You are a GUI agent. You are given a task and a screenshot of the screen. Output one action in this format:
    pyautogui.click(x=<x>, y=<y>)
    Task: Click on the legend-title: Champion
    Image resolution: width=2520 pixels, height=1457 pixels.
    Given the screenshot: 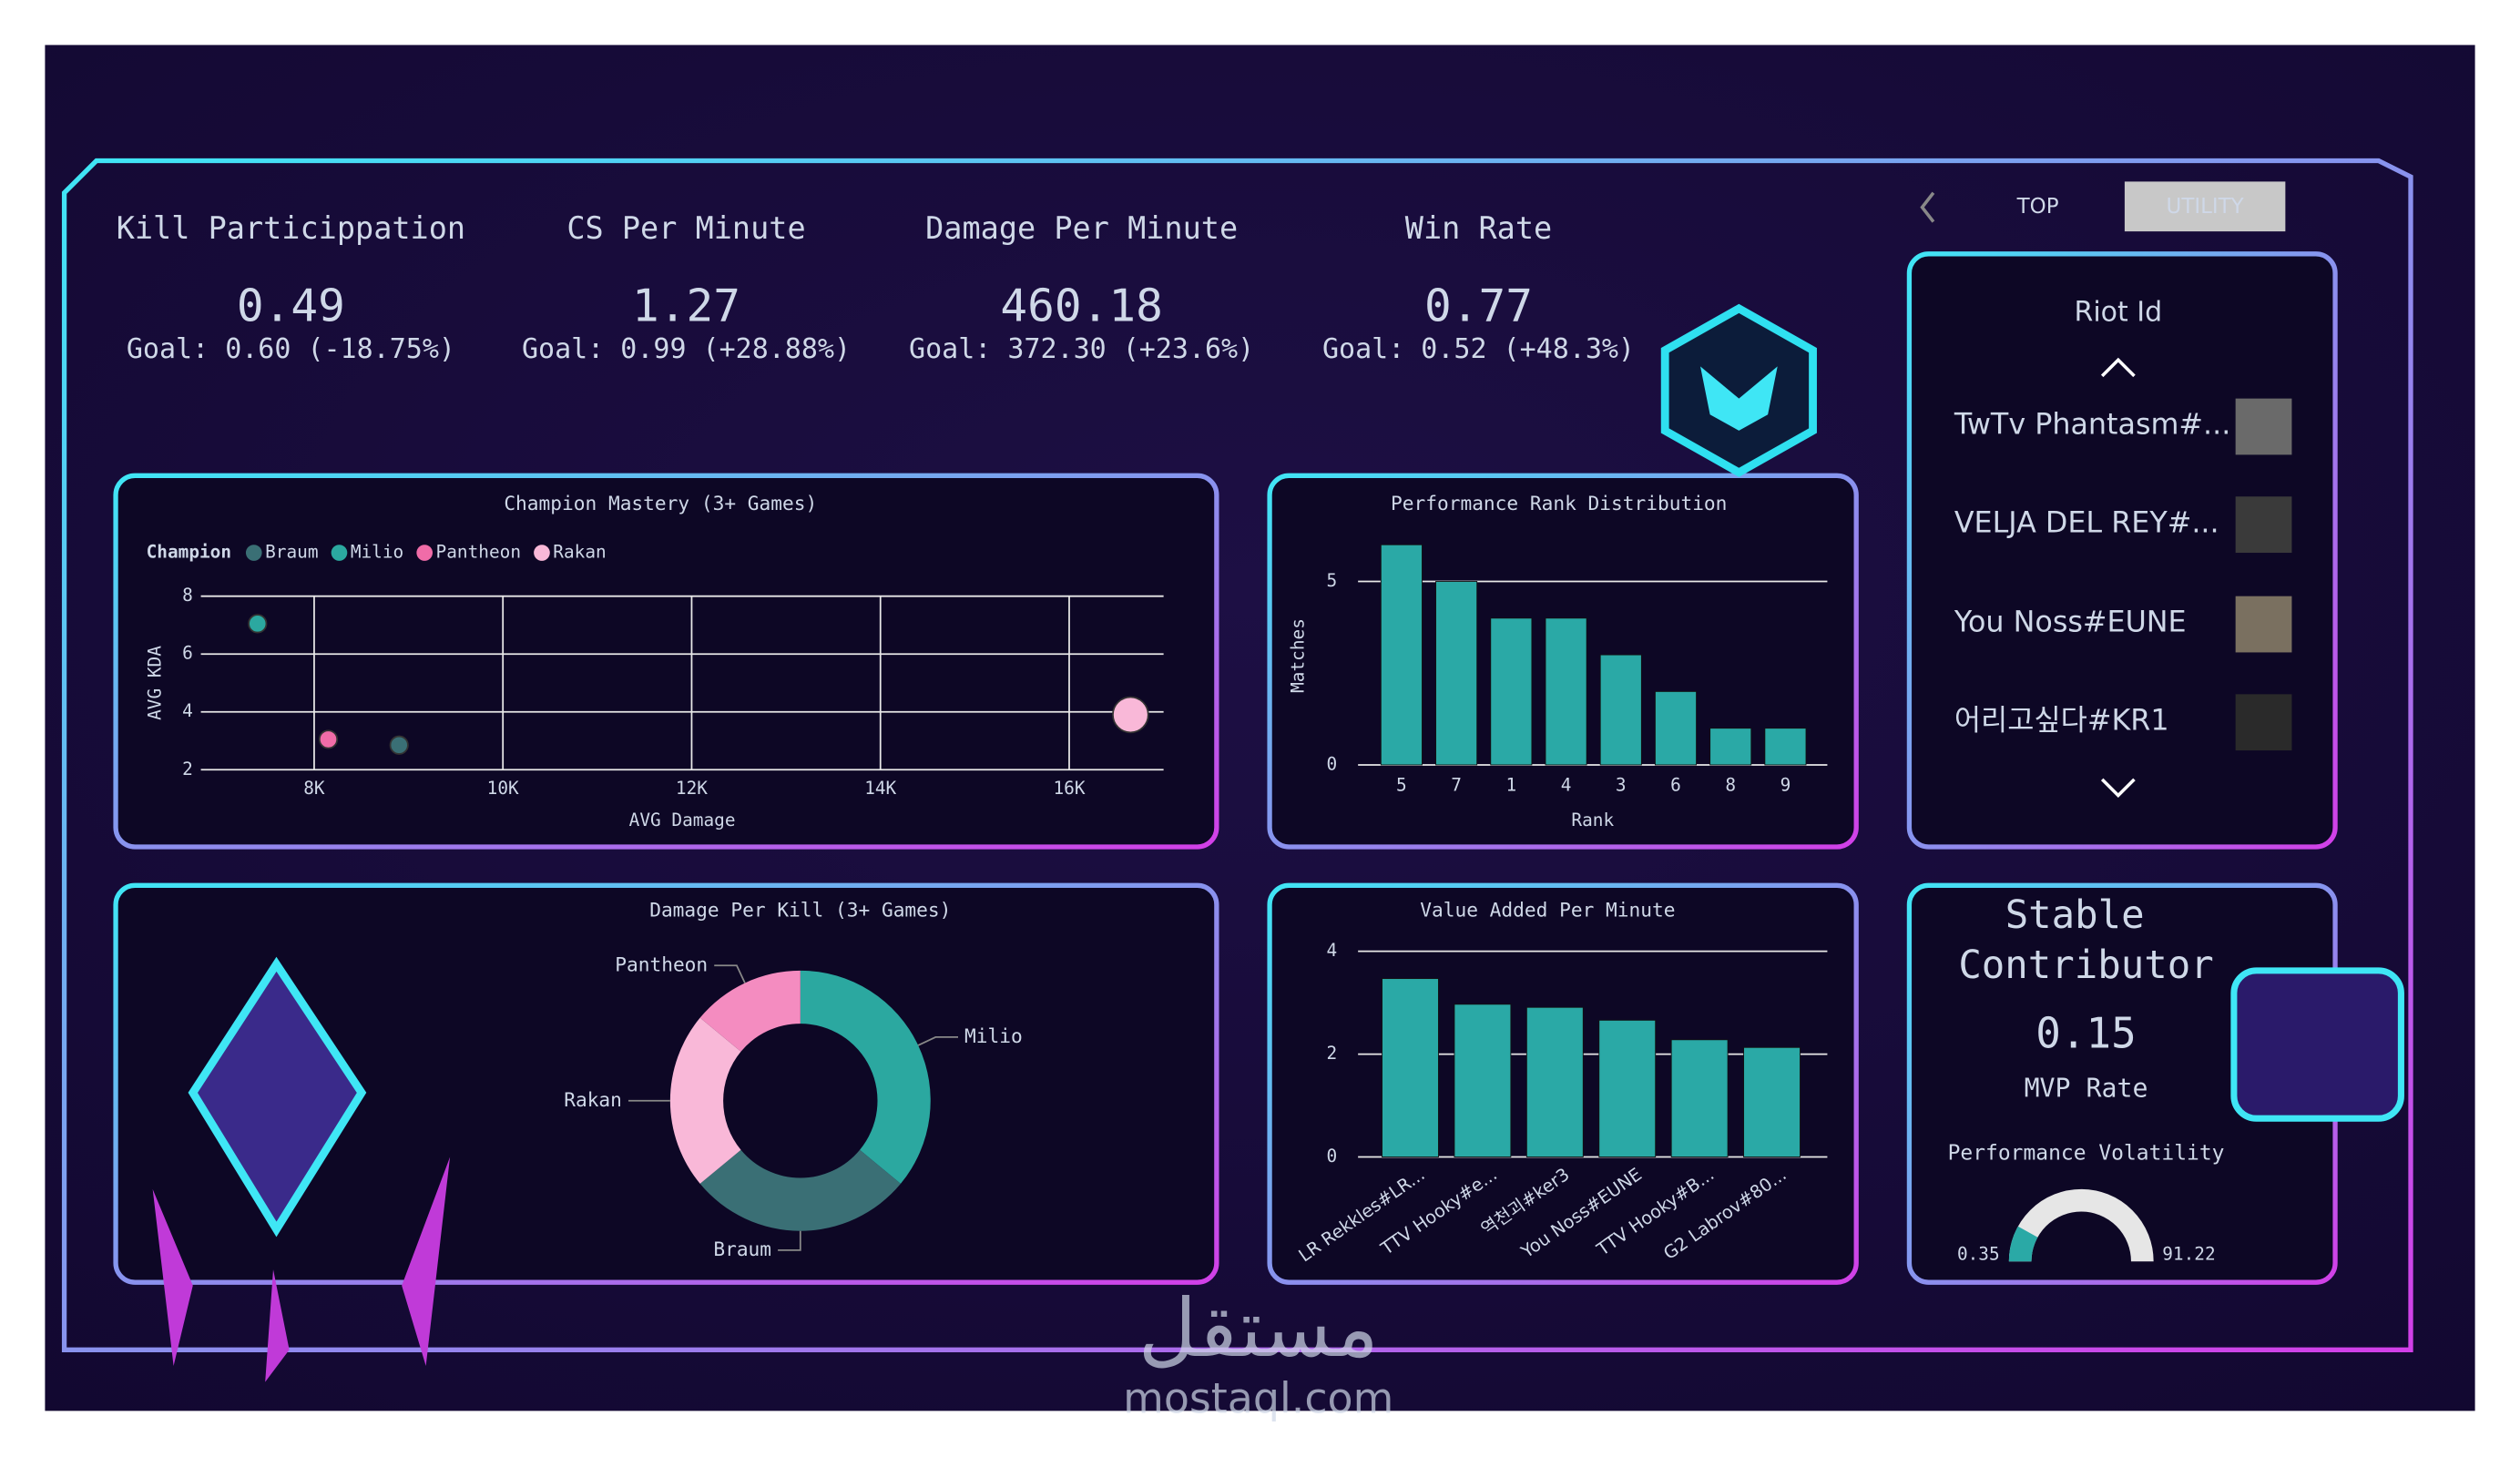 What is the action you would take?
    pyautogui.click(x=189, y=552)
    